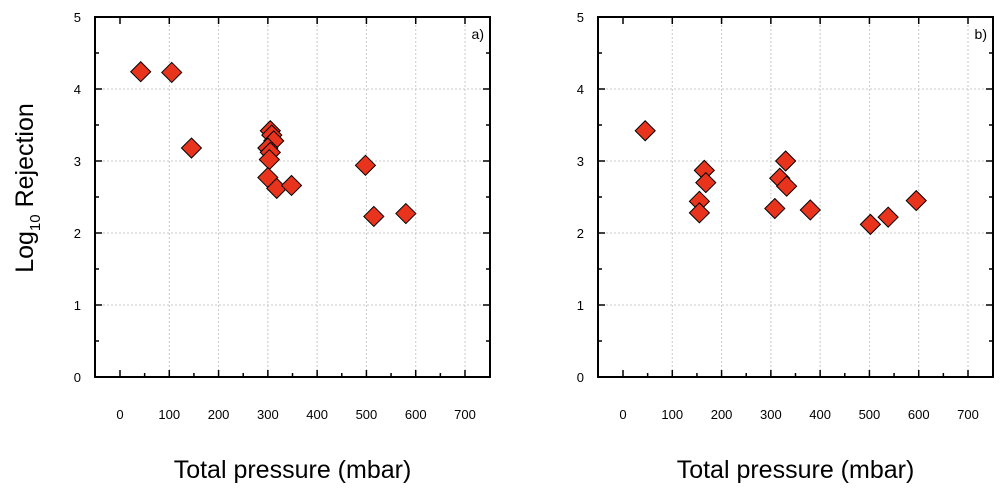  What do you see at coordinates (35, 222) in the screenshot?
I see `y-axis-title-subscript: 10` at bounding box center [35, 222].